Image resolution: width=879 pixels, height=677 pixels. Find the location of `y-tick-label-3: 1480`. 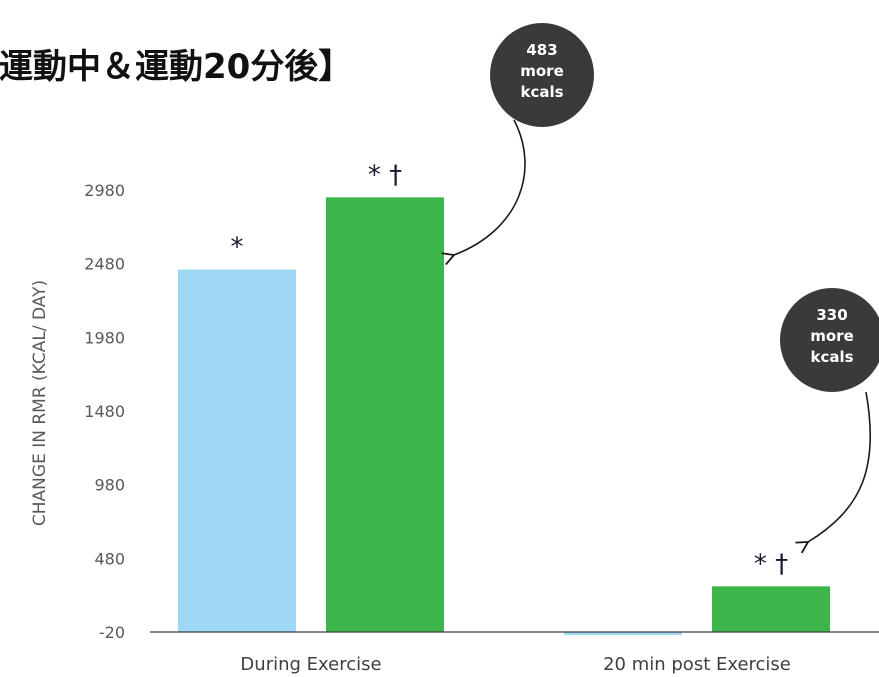

y-tick-label-3: 1480 is located at coordinates (104, 411).